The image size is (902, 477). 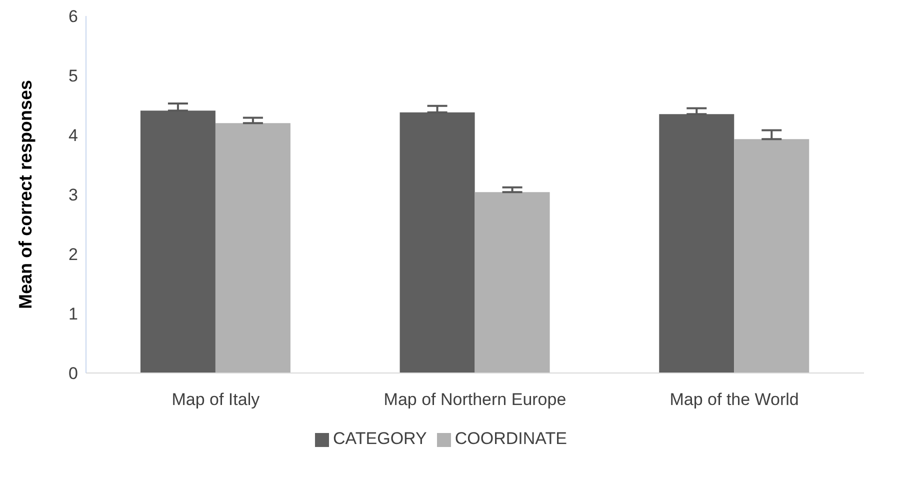 What do you see at coordinates (73, 16) in the screenshot?
I see `y-tick-label: 6` at bounding box center [73, 16].